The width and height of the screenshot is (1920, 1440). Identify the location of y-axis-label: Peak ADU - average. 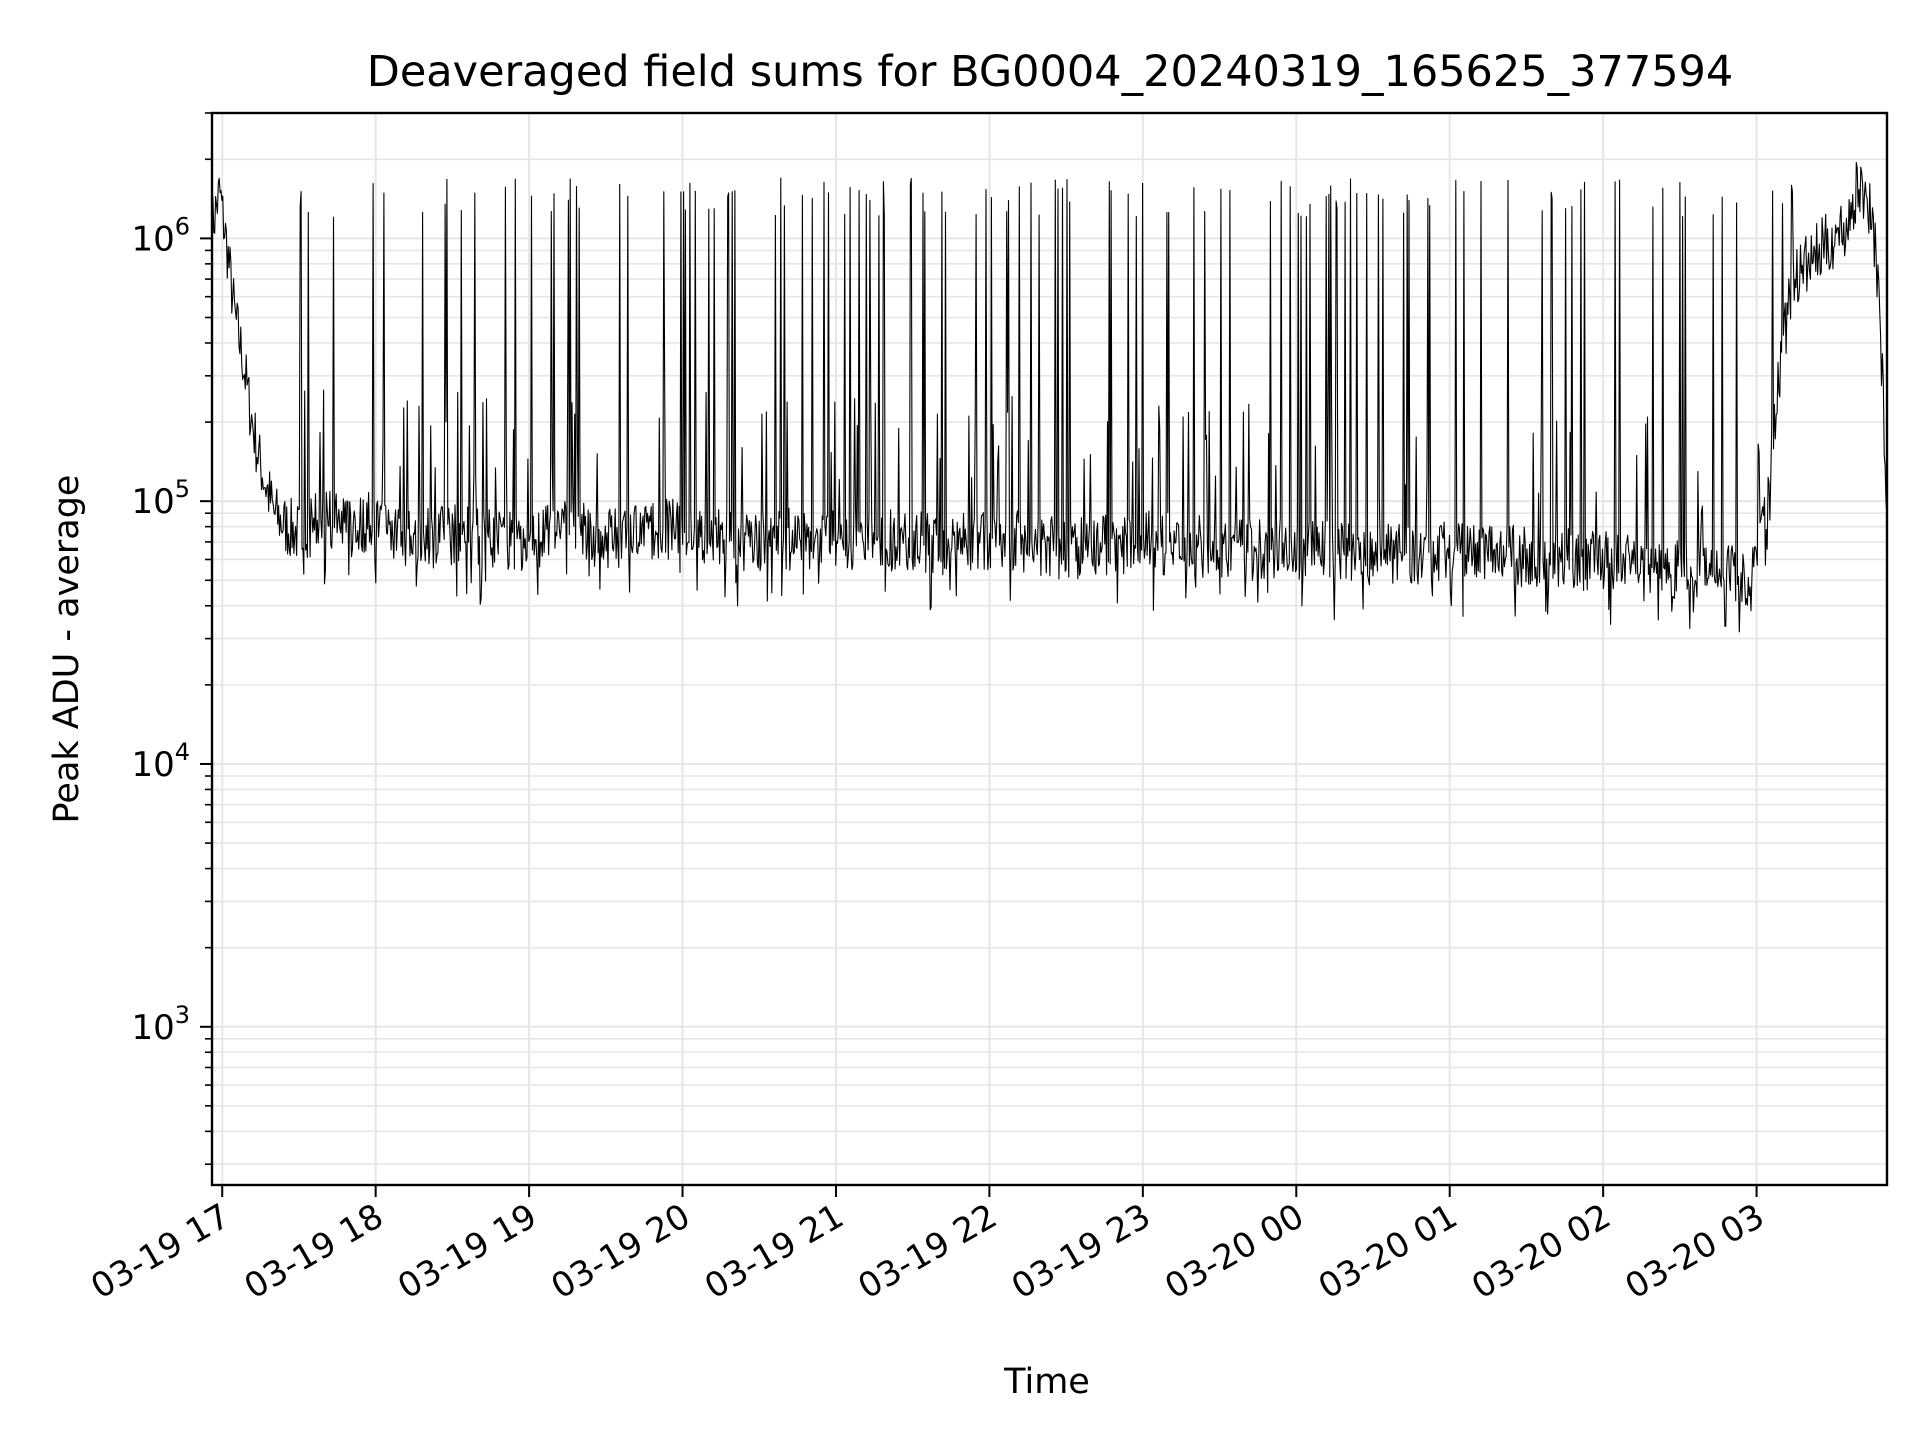
(67, 649).